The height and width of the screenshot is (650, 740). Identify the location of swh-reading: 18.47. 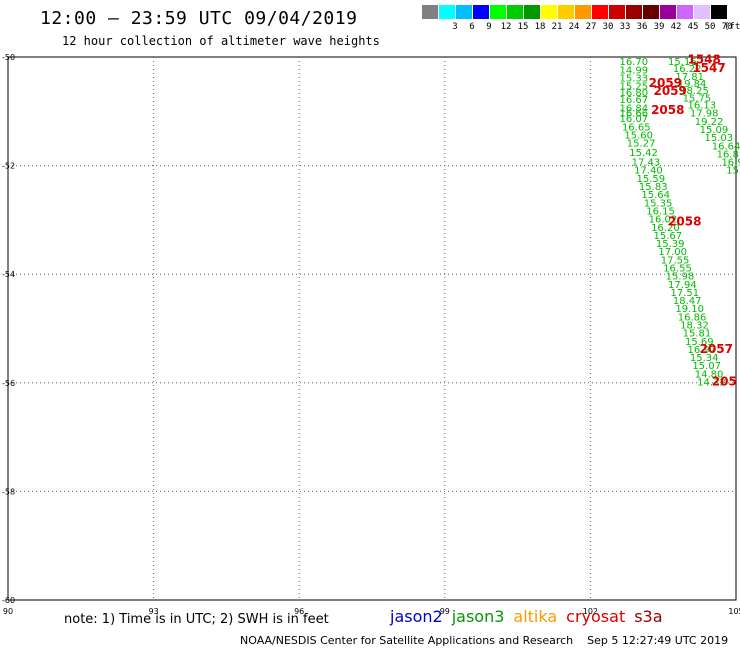
(687, 301).